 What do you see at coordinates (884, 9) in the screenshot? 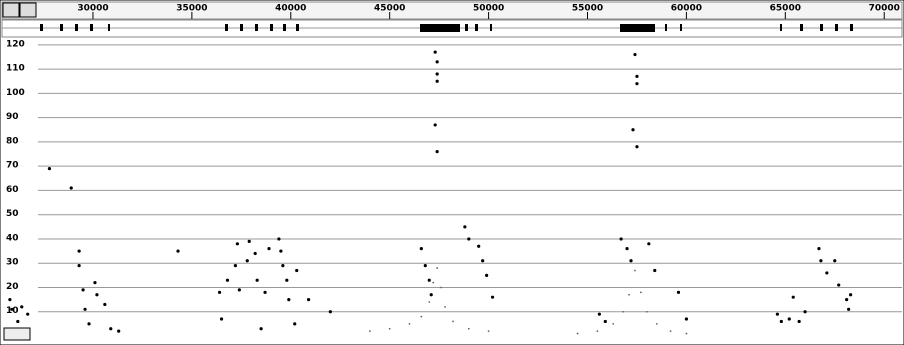
I see `x-tick-label: 70000` at bounding box center [884, 9].